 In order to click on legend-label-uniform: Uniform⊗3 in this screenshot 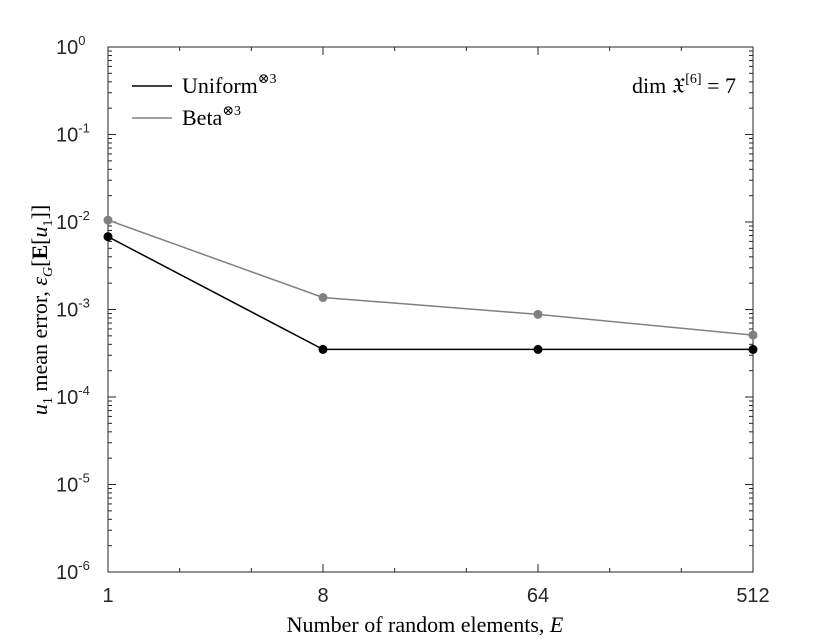, I will do `click(229, 85)`.